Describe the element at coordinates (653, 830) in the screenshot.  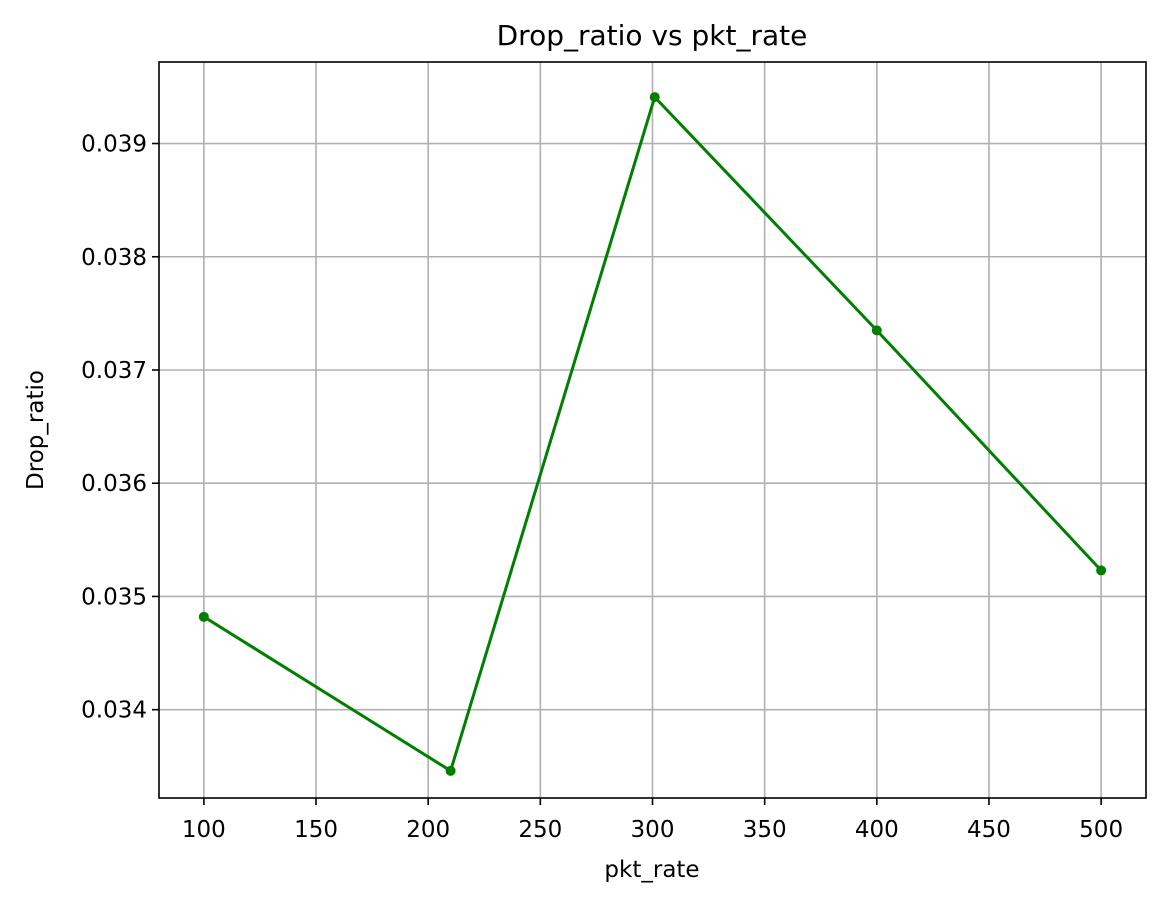
I see `x-tick-label: 300` at that location.